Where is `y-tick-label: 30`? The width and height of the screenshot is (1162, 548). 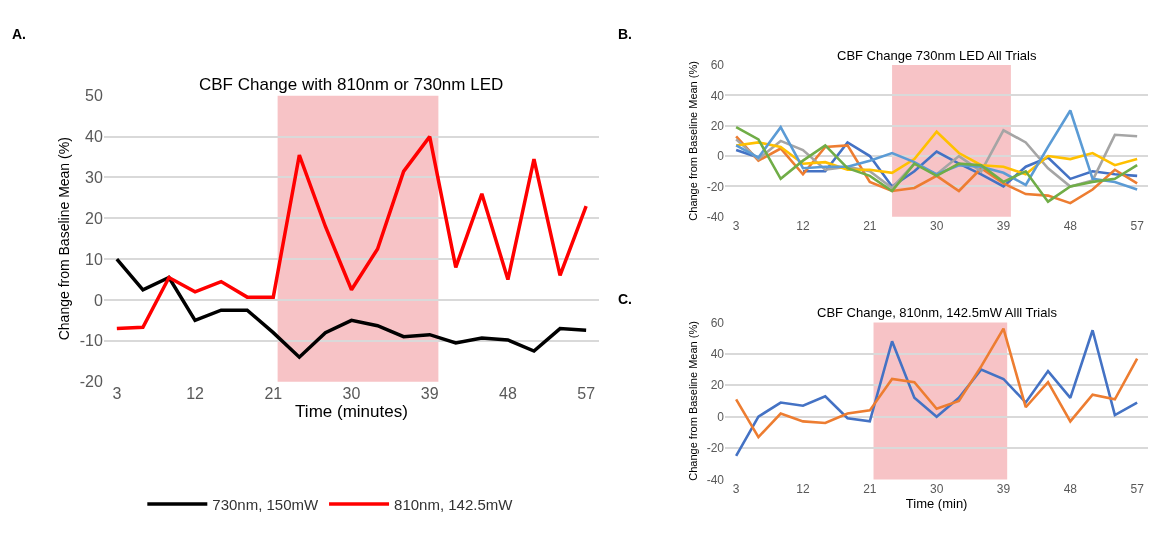 y-tick-label: 30 is located at coordinates (94, 178).